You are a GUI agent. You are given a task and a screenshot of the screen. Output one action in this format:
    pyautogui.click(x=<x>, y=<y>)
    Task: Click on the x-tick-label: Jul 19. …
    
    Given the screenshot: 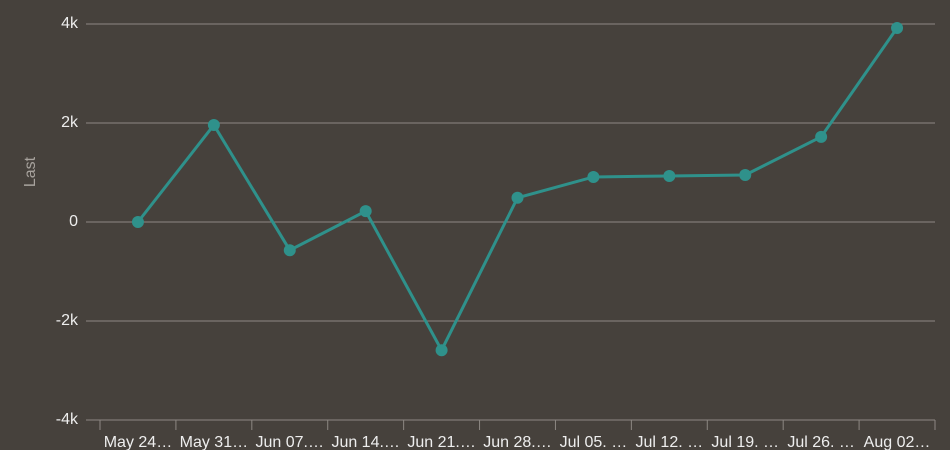 What is the action you would take?
    pyautogui.click(x=745, y=442)
    